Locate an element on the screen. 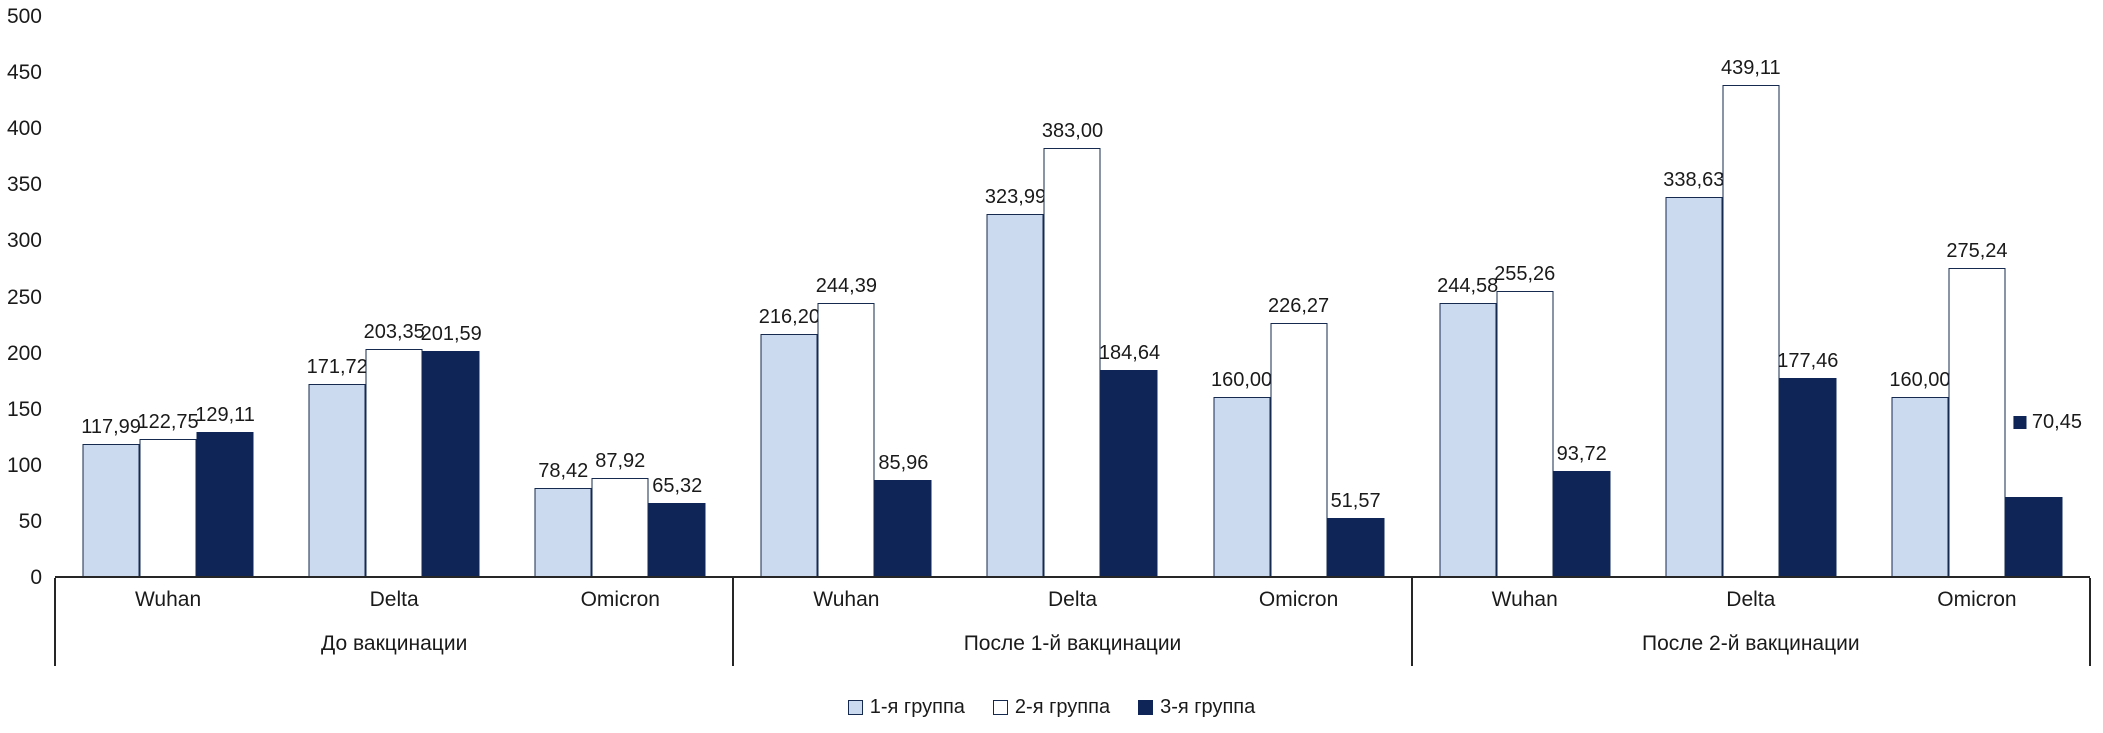 The width and height of the screenshot is (2103, 733). category-group: 244,58 255,26 93,72 is located at coordinates (1525, 296).